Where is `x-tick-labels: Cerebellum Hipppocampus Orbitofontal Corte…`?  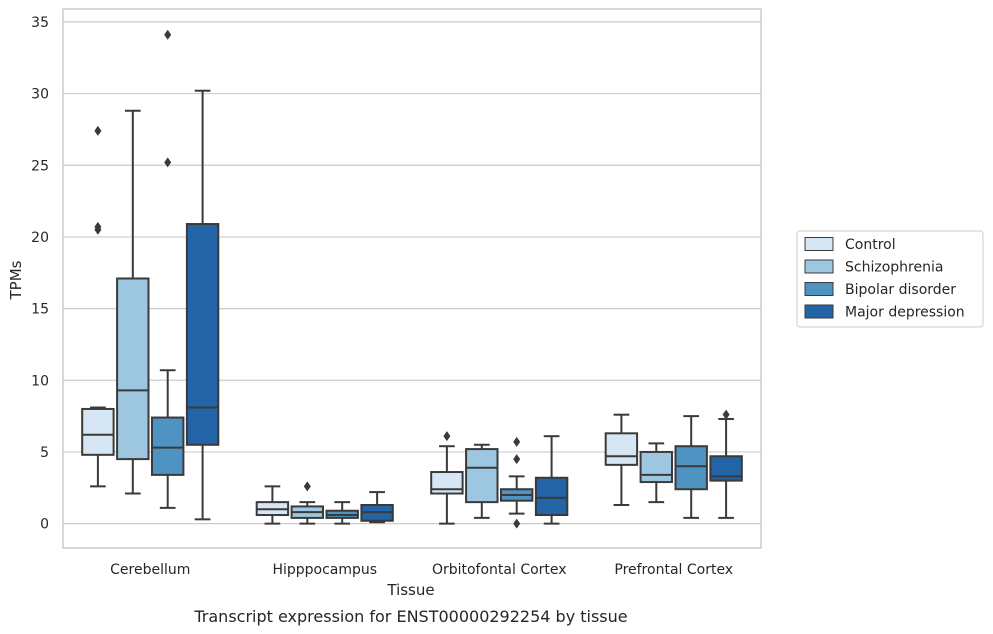 x-tick-labels: Cerebellum Hipppocampus Orbitofontal Corte… is located at coordinates (421, 570).